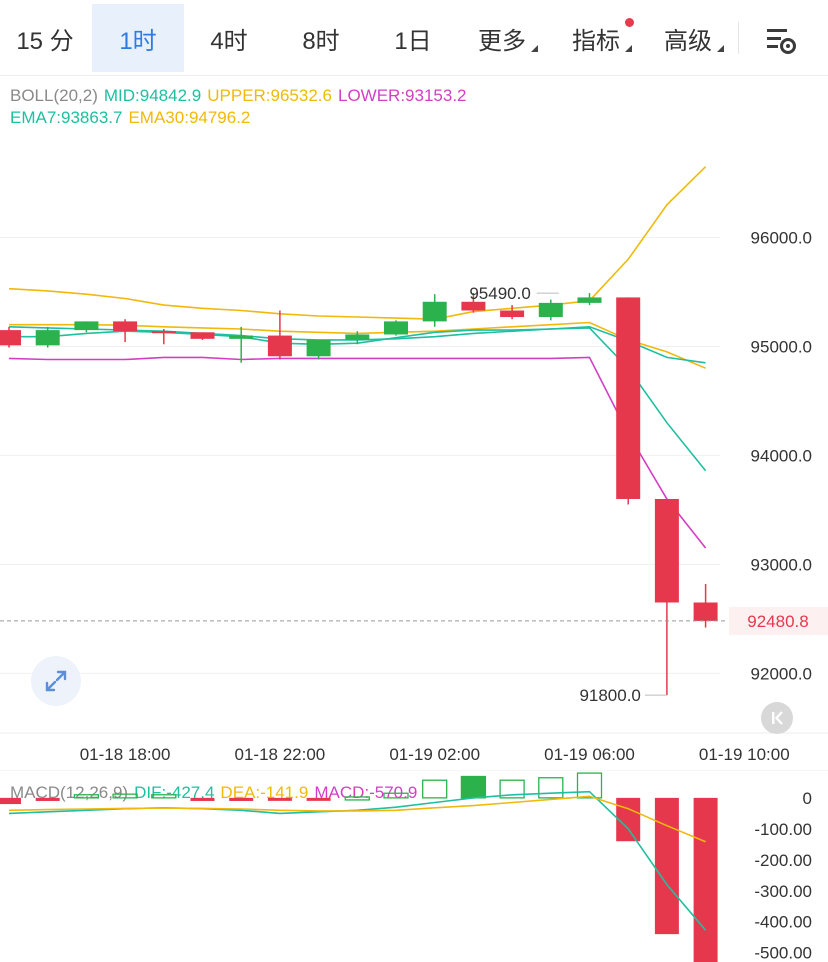  I want to click on x-tick-label: 01-18 18:00, so click(125, 754).